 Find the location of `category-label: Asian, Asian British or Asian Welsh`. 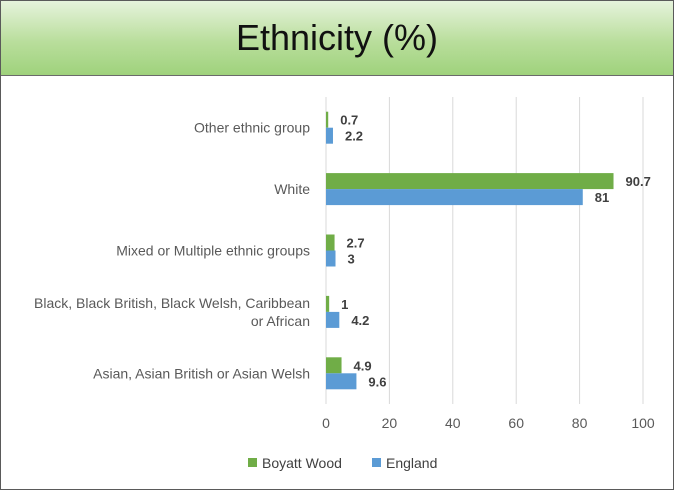

category-label: Asian, Asian British or Asian Welsh is located at coordinates (201, 373).